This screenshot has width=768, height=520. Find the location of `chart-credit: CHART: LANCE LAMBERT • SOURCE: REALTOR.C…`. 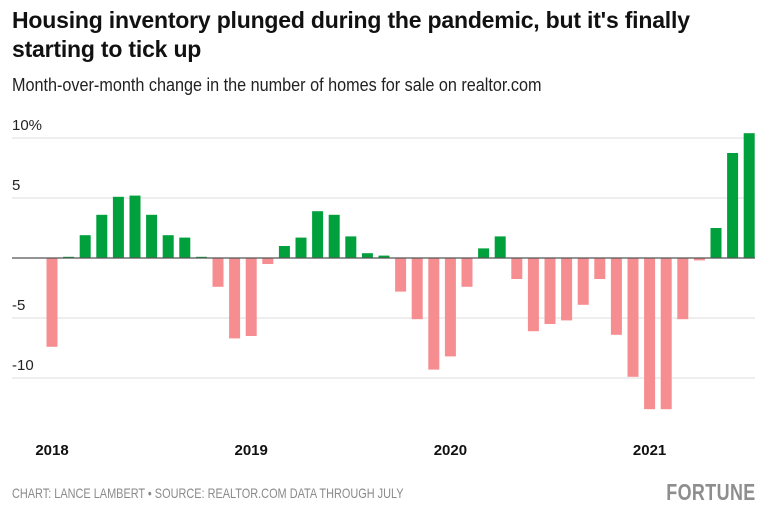

chart-credit: CHART: LANCE LAMBERT • SOURCE: REALTOR.C… is located at coordinates (208, 493).